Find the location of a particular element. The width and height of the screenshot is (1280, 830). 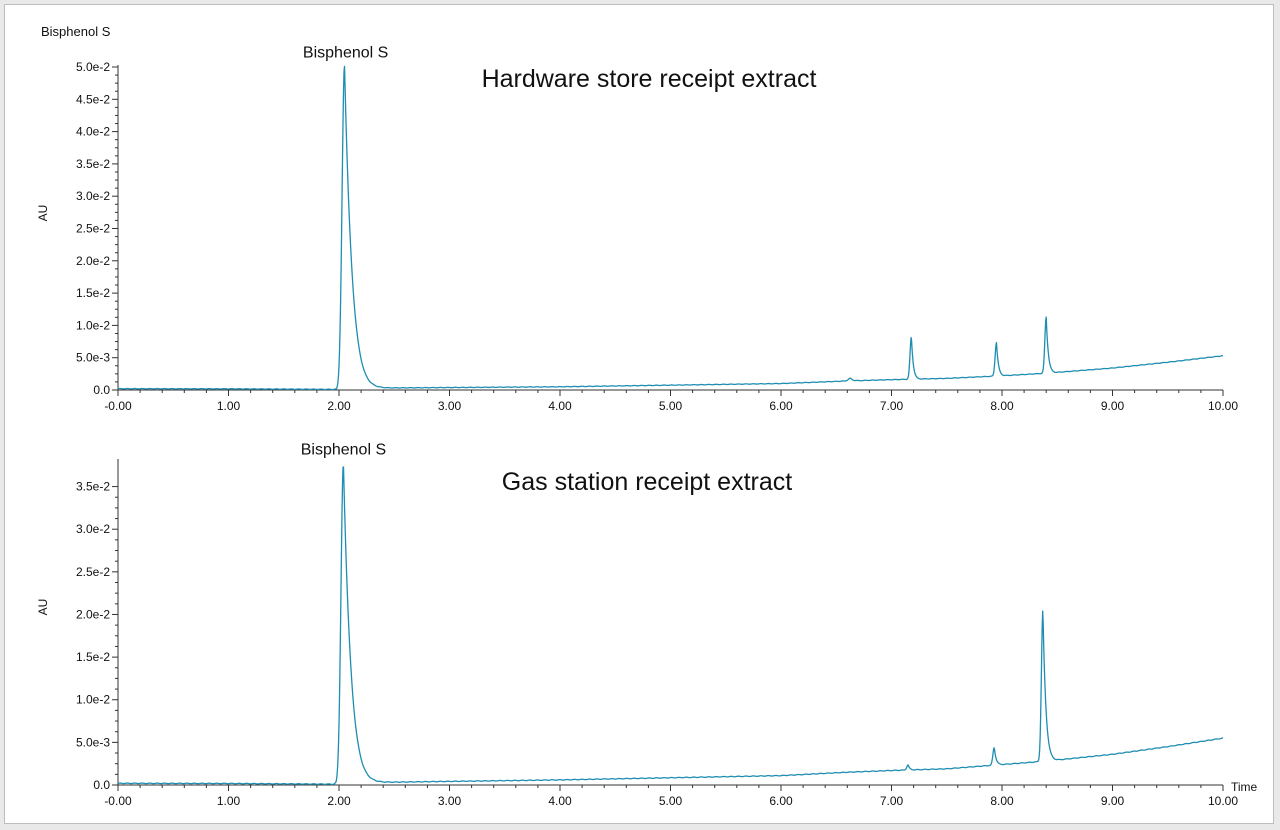

chart-title: Gas station receipt extract is located at coordinates (647, 482).